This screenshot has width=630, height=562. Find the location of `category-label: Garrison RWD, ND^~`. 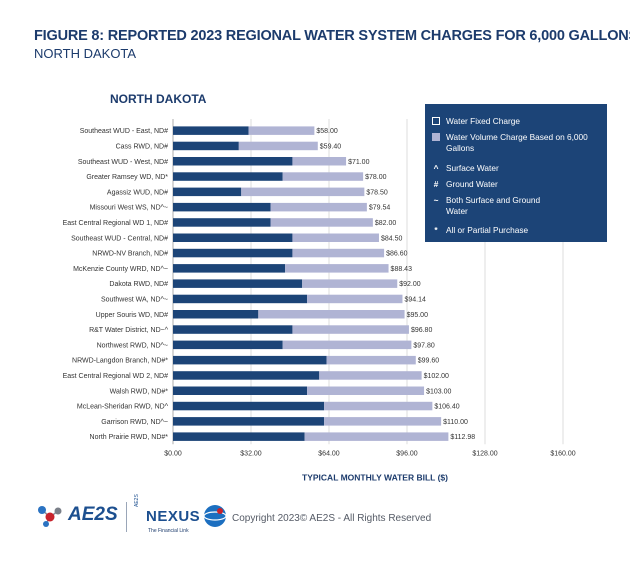

category-label: Garrison RWD, ND^~ is located at coordinates (134, 422).